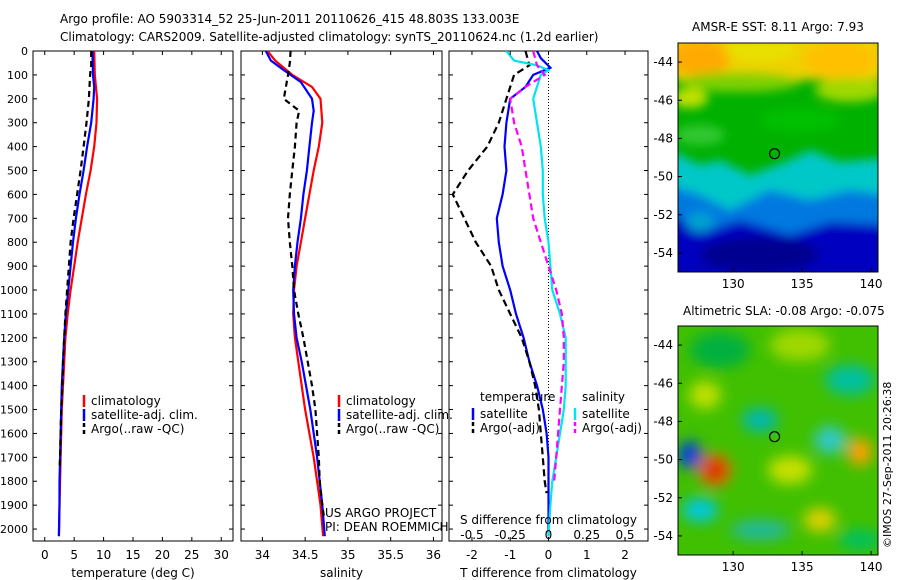 This screenshot has height=580, width=900. I want to click on y-tick-label: 1800, so click(14, 481).